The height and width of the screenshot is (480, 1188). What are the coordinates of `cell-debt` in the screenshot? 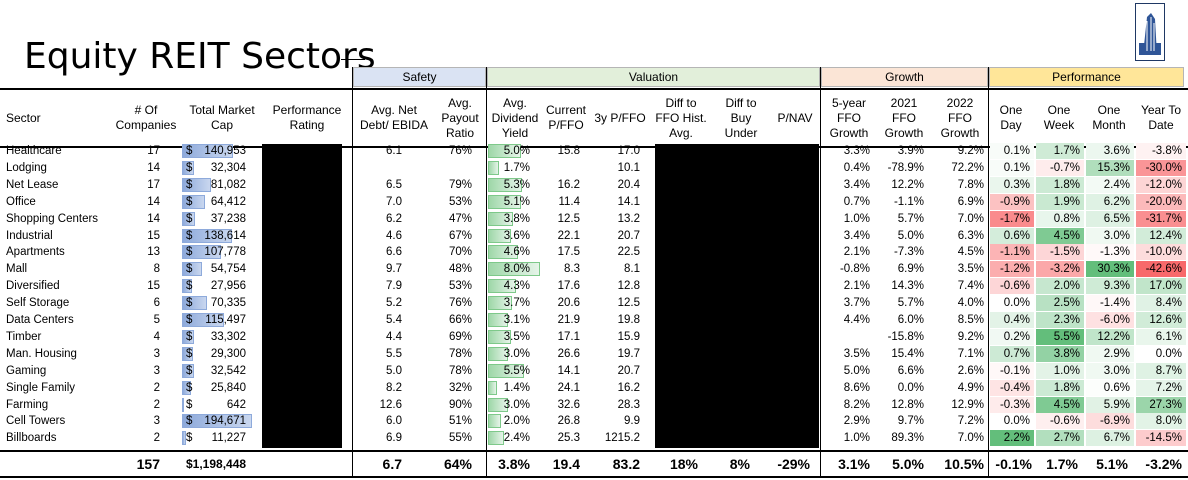 It's located at (378, 168).